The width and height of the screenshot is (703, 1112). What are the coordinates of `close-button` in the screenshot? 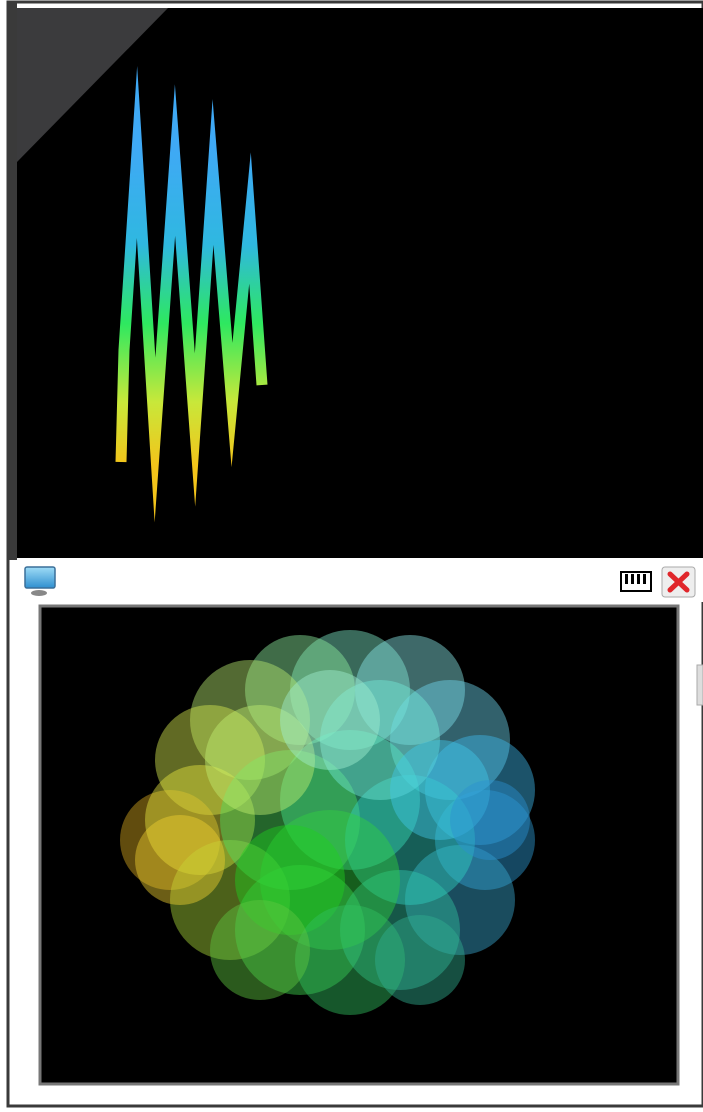 It's located at (678, 582).